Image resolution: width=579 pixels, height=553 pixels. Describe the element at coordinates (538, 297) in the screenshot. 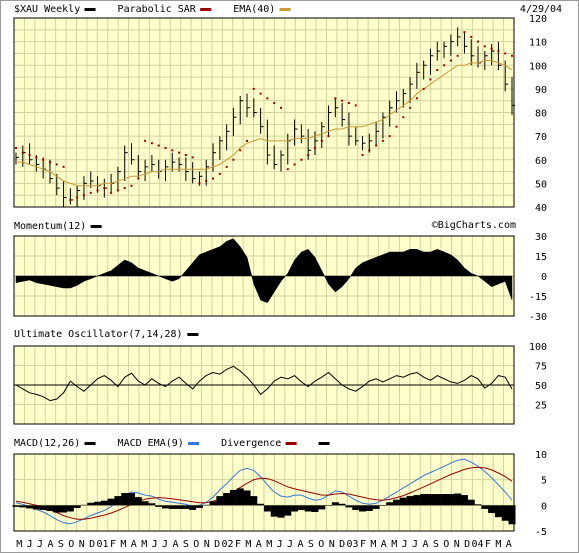

I see `momentum-y-tick-label: -15` at that location.